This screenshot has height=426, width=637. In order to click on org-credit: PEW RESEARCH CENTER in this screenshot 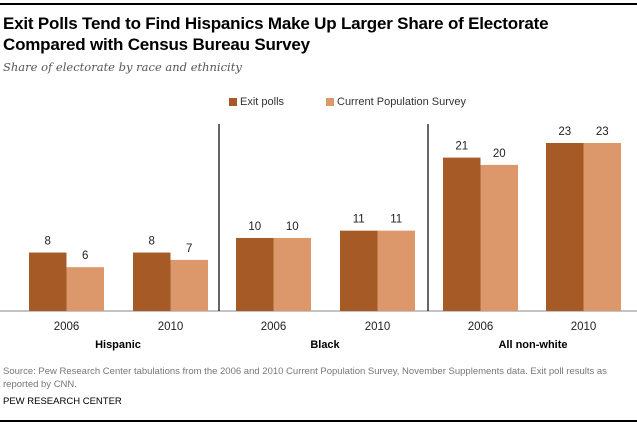, I will do `click(62, 401)`.